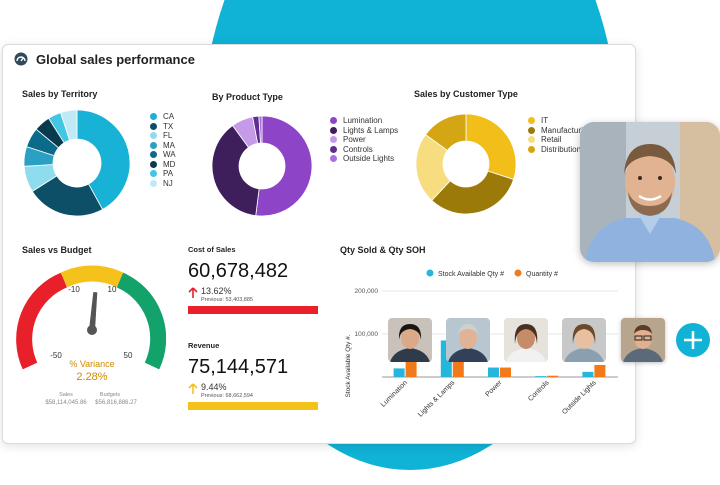  What do you see at coordinates (399, 372) in the screenshot?
I see `bar-stock-lumination` at bounding box center [399, 372].